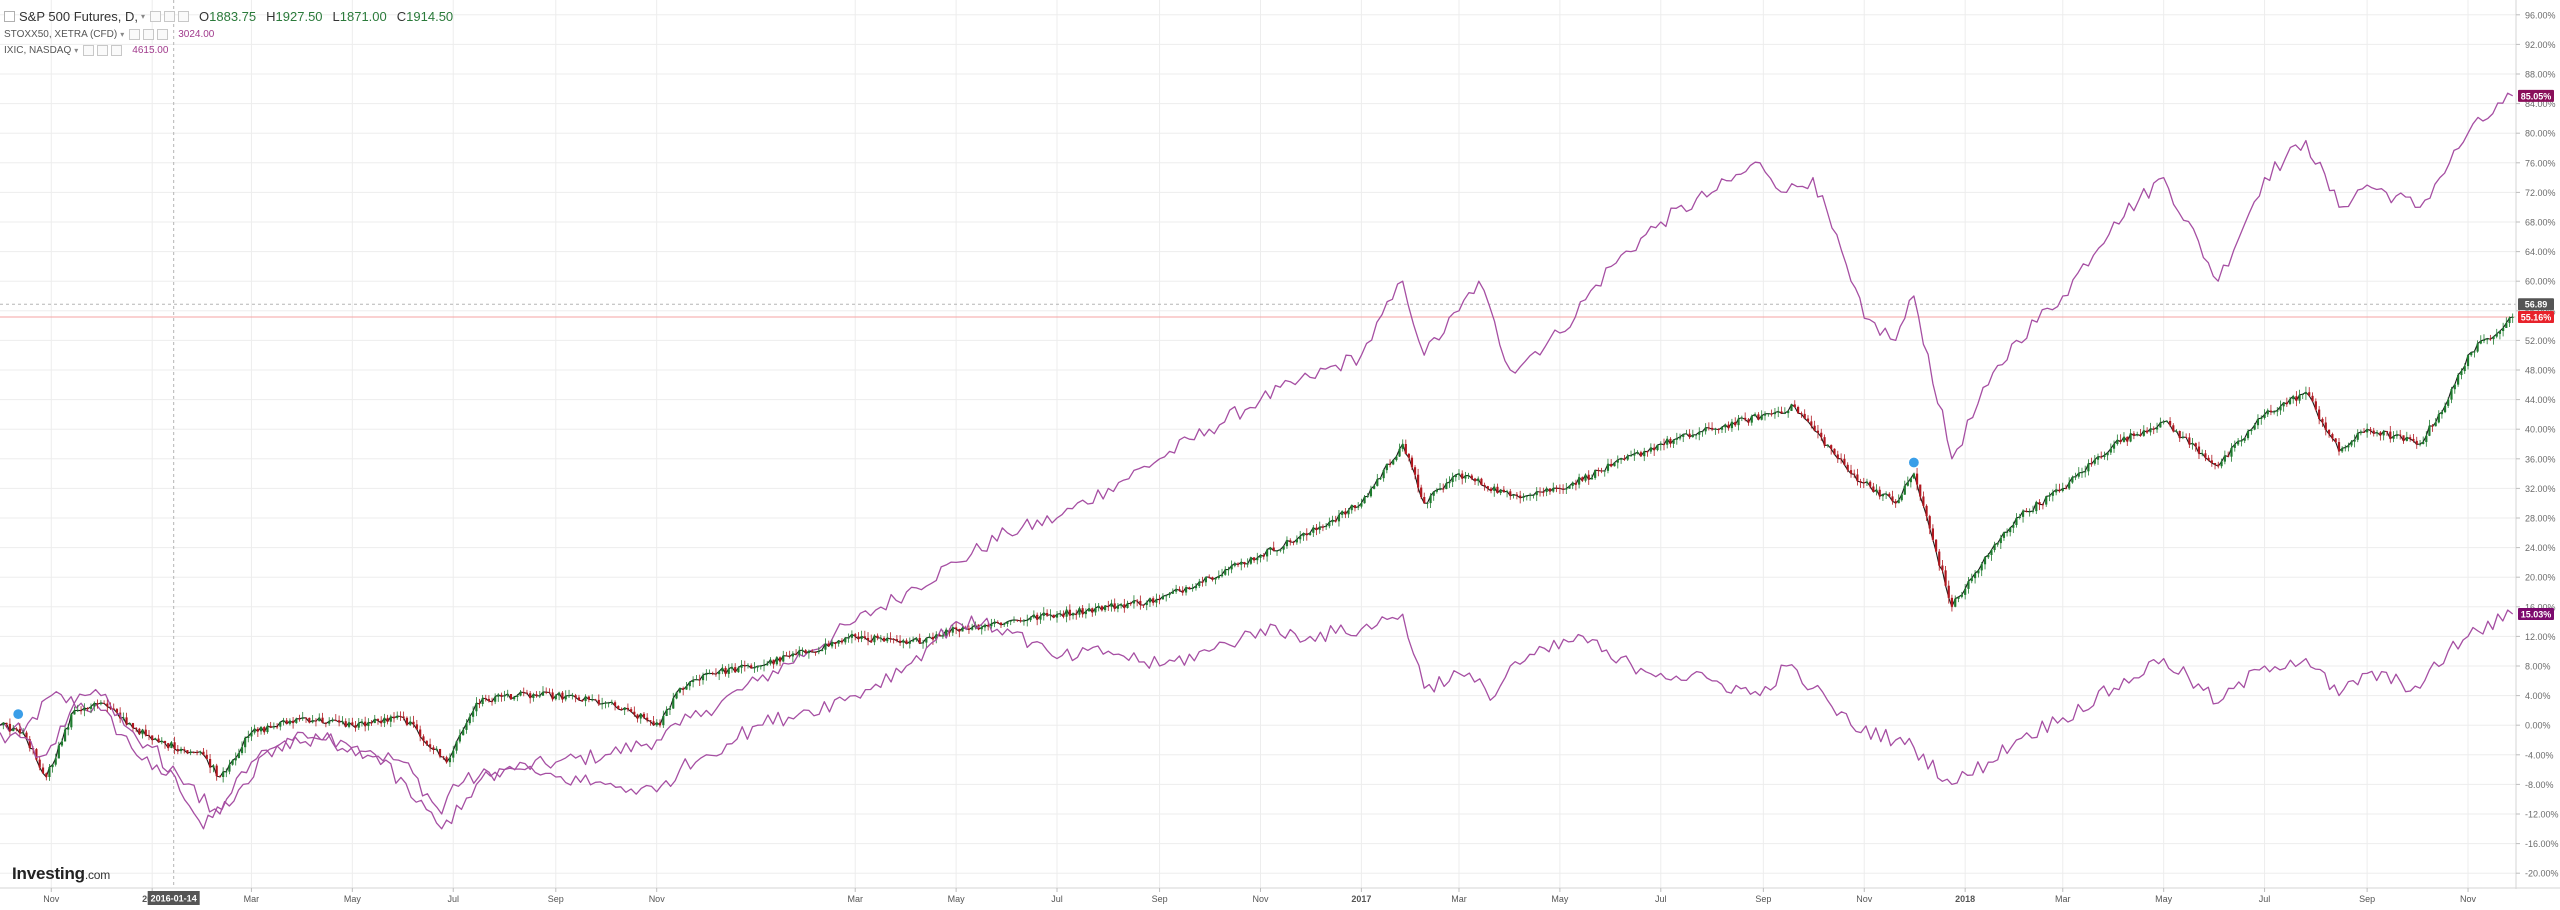  Describe the element at coordinates (9, 16) in the screenshot. I see `series-visibility-checkbox` at that location.